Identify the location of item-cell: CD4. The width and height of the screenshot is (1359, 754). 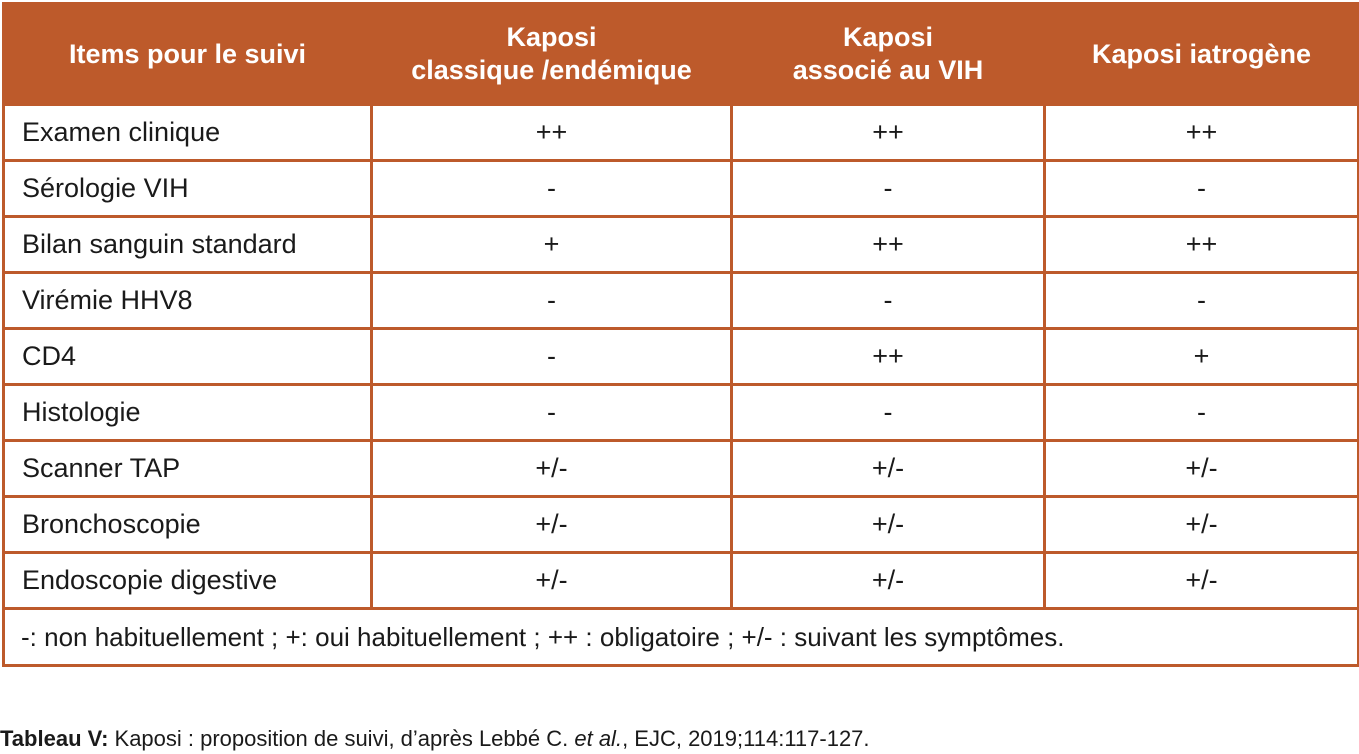
(187, 356).